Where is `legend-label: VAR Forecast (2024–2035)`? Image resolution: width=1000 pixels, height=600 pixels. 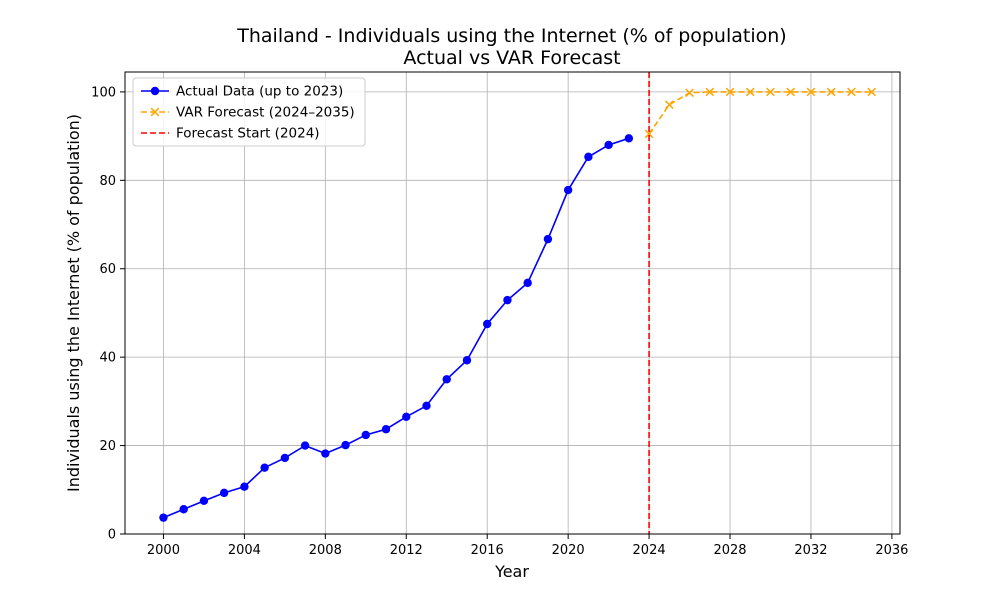
legend-label: VAR Forecast (2024–2035) is located at coordinates (265, 113).